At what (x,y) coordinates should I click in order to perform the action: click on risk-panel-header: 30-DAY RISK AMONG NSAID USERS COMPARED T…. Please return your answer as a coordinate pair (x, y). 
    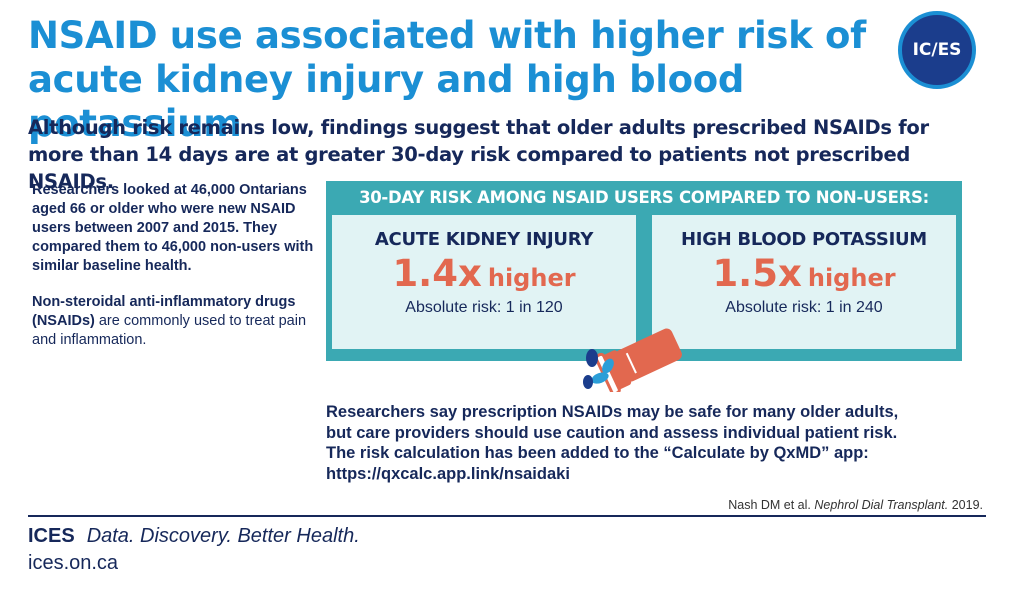
    Looking at the image, I should click on (644, 197).